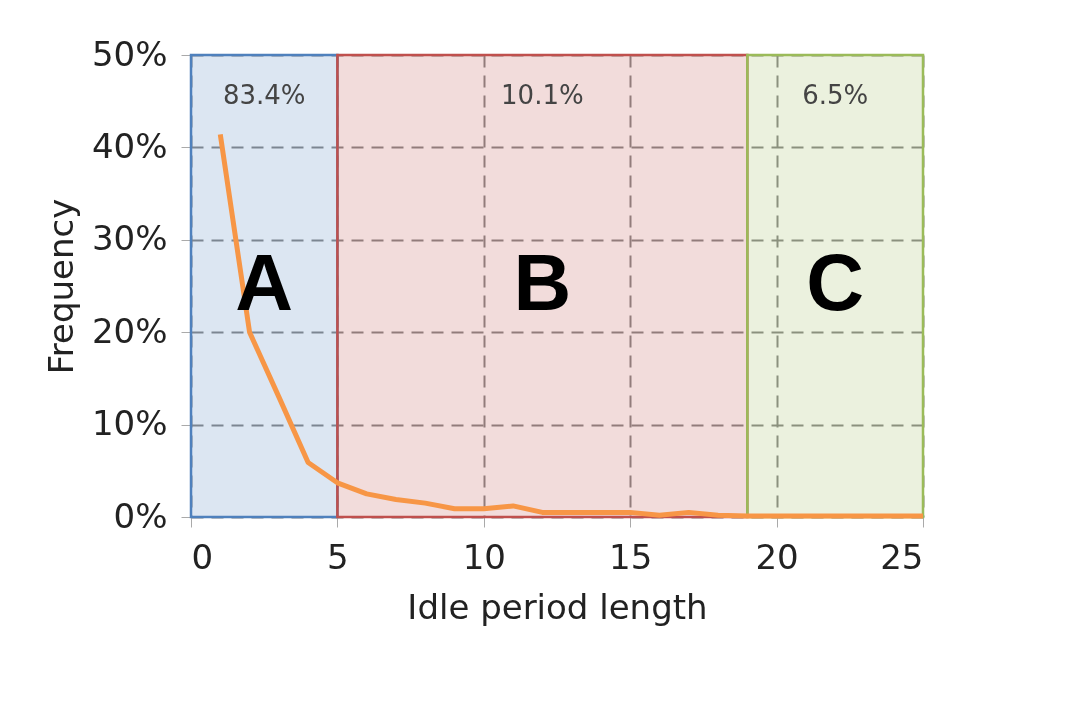  Describe the element at coordinates (129, 145) in the screenshot. I see `y-tick-label: 40%` at that location.